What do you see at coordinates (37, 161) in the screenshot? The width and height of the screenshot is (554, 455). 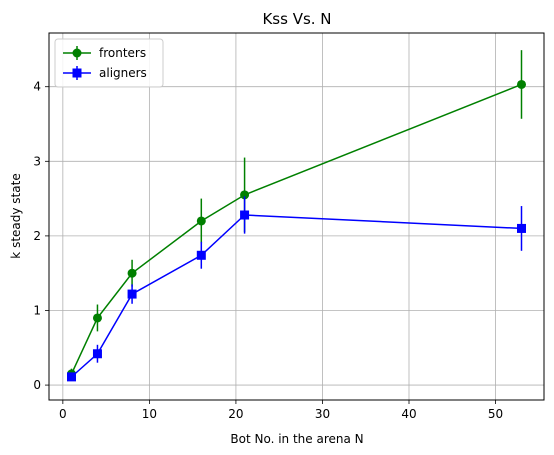 I see `y-tick-label: 3` at bounding box center [37, 161].